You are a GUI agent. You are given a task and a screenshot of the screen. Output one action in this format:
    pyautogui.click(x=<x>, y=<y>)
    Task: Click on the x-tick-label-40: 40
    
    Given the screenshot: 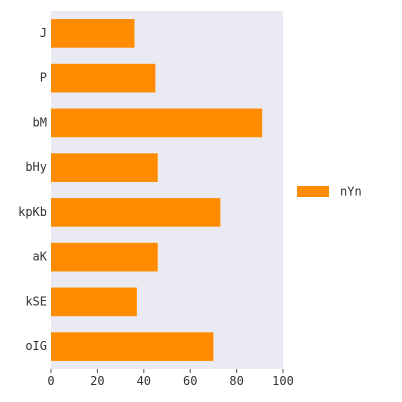 What is the action you would take?
    pyautogui.click(x=144, y=381)
    